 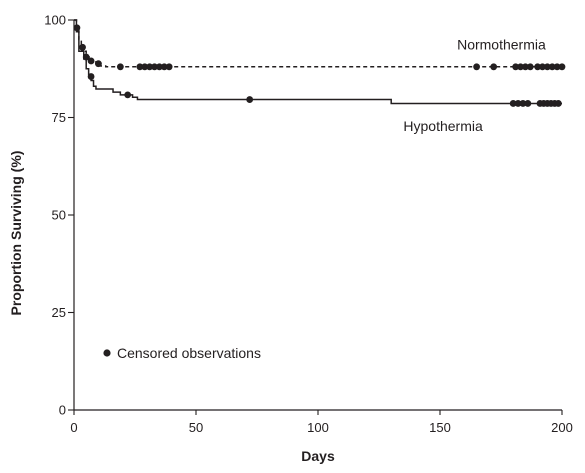 I want to click on y-axis-title: Proportion Surviving (%), so click(x=16, y=233).